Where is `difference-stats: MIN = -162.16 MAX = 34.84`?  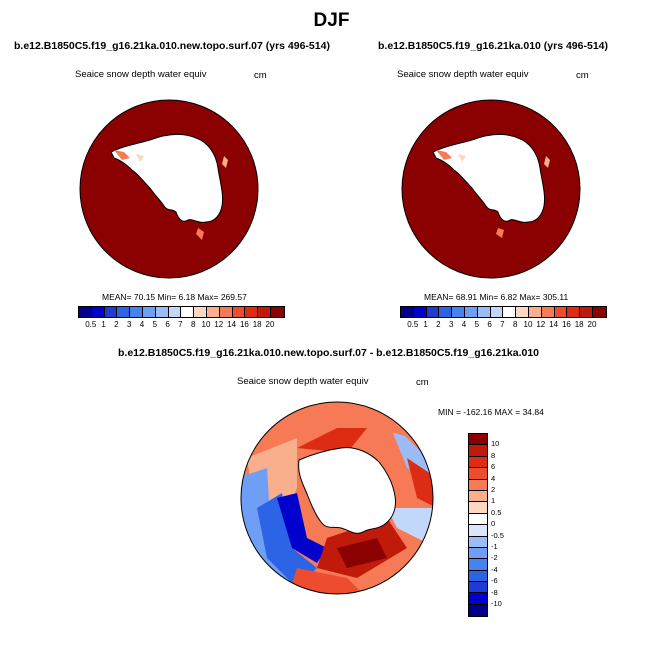 difference-stats: MIN = -162.16 MAX = 34.84 is located at coordinates (491, 412).